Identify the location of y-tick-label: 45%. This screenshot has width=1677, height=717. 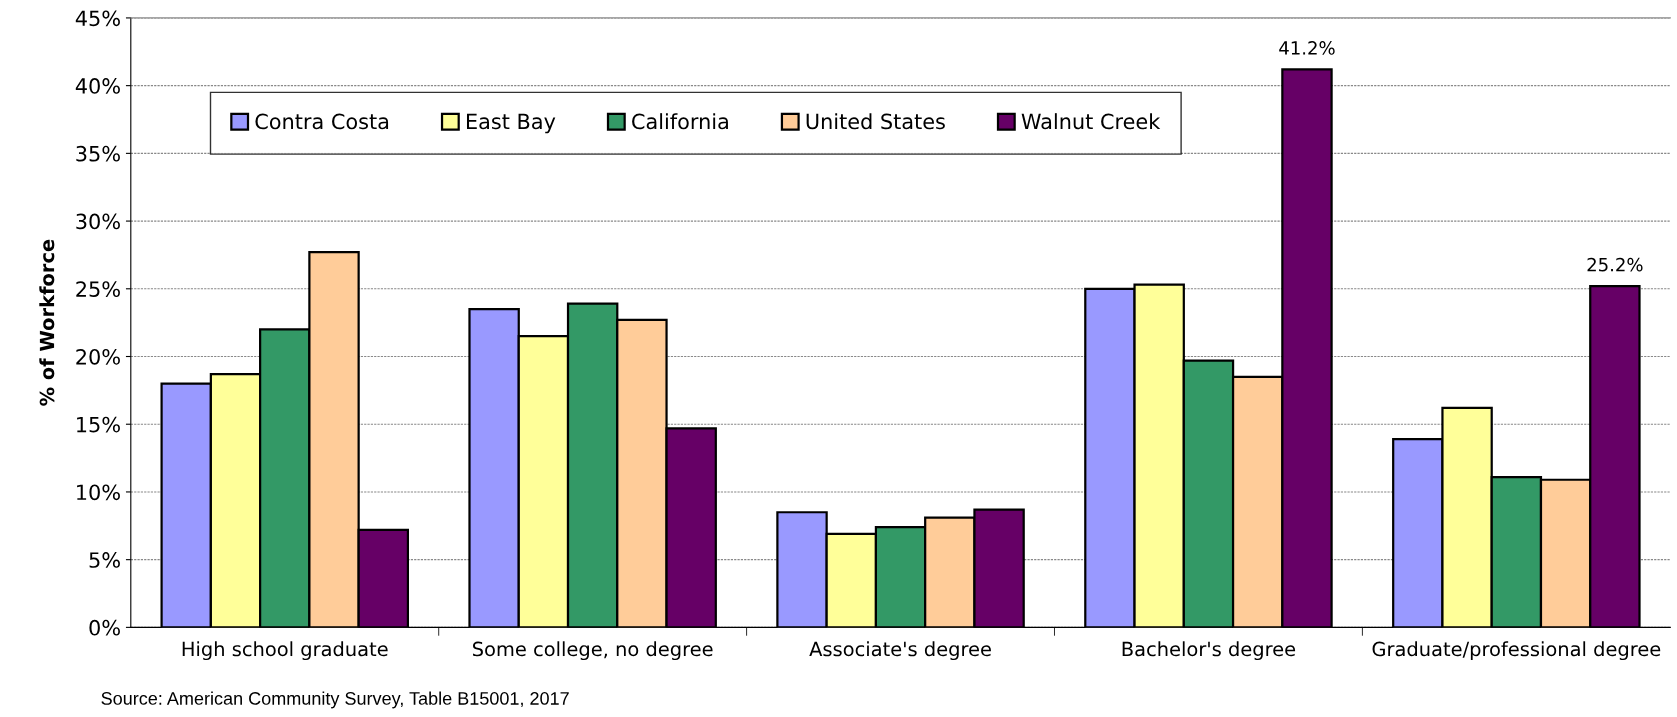
(97, 18).